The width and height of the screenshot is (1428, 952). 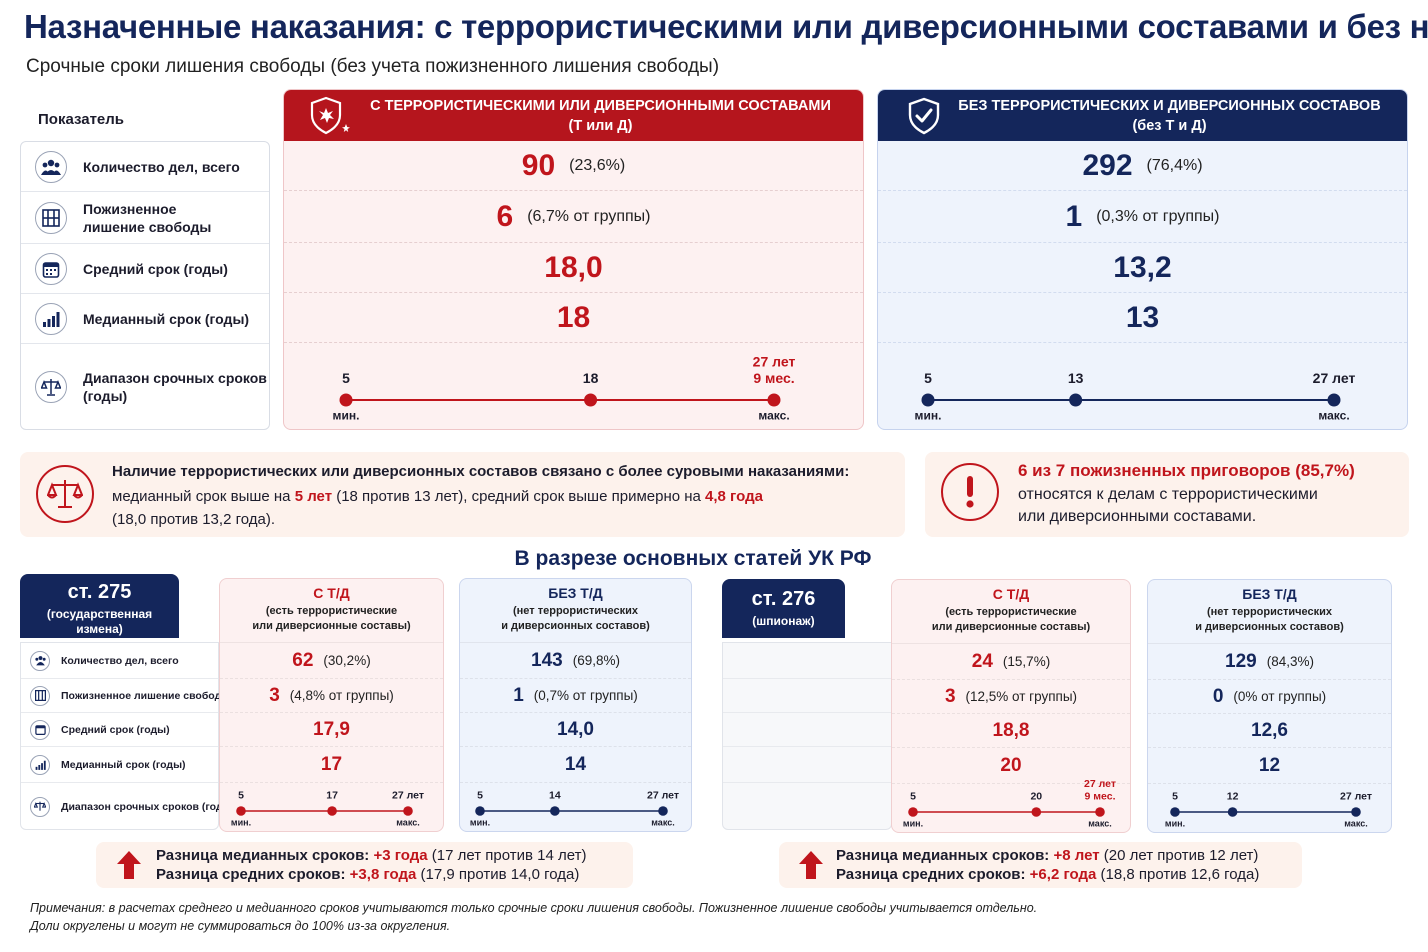 I want to click on indicator-row-mean: Средний срок (годы), so click(x=145, y=269).